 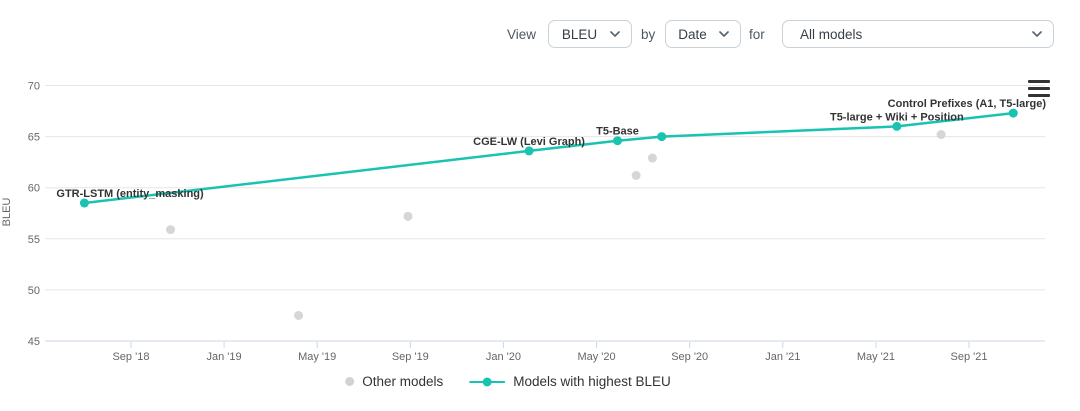 What do you see at coordinates (34, 87) in the screenshot?
I see `y-tick-label: 70` at bounding box center [34, 87].